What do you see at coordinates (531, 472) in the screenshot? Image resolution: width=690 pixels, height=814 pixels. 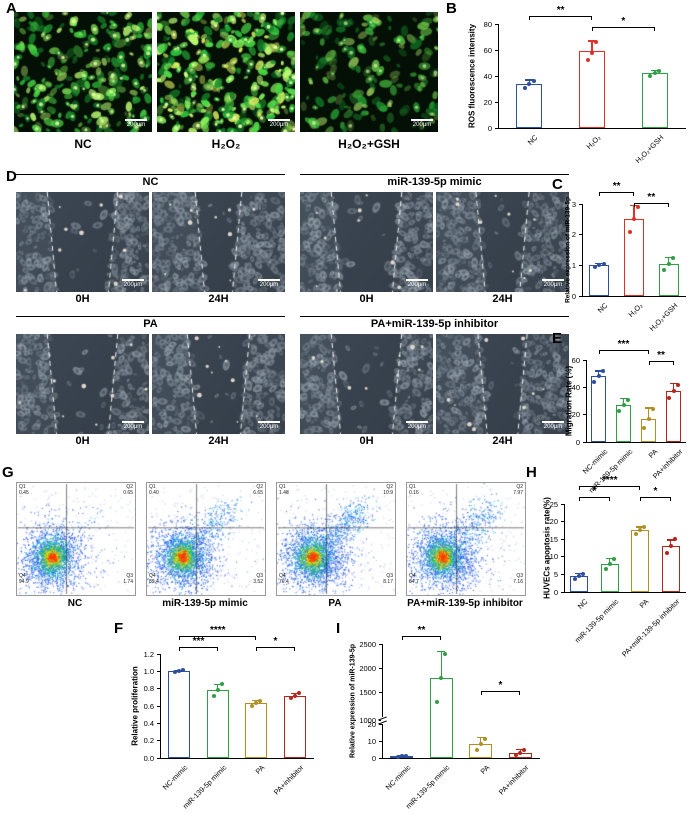 I see `panel-label-h: H` at bounding box center [531, 472].